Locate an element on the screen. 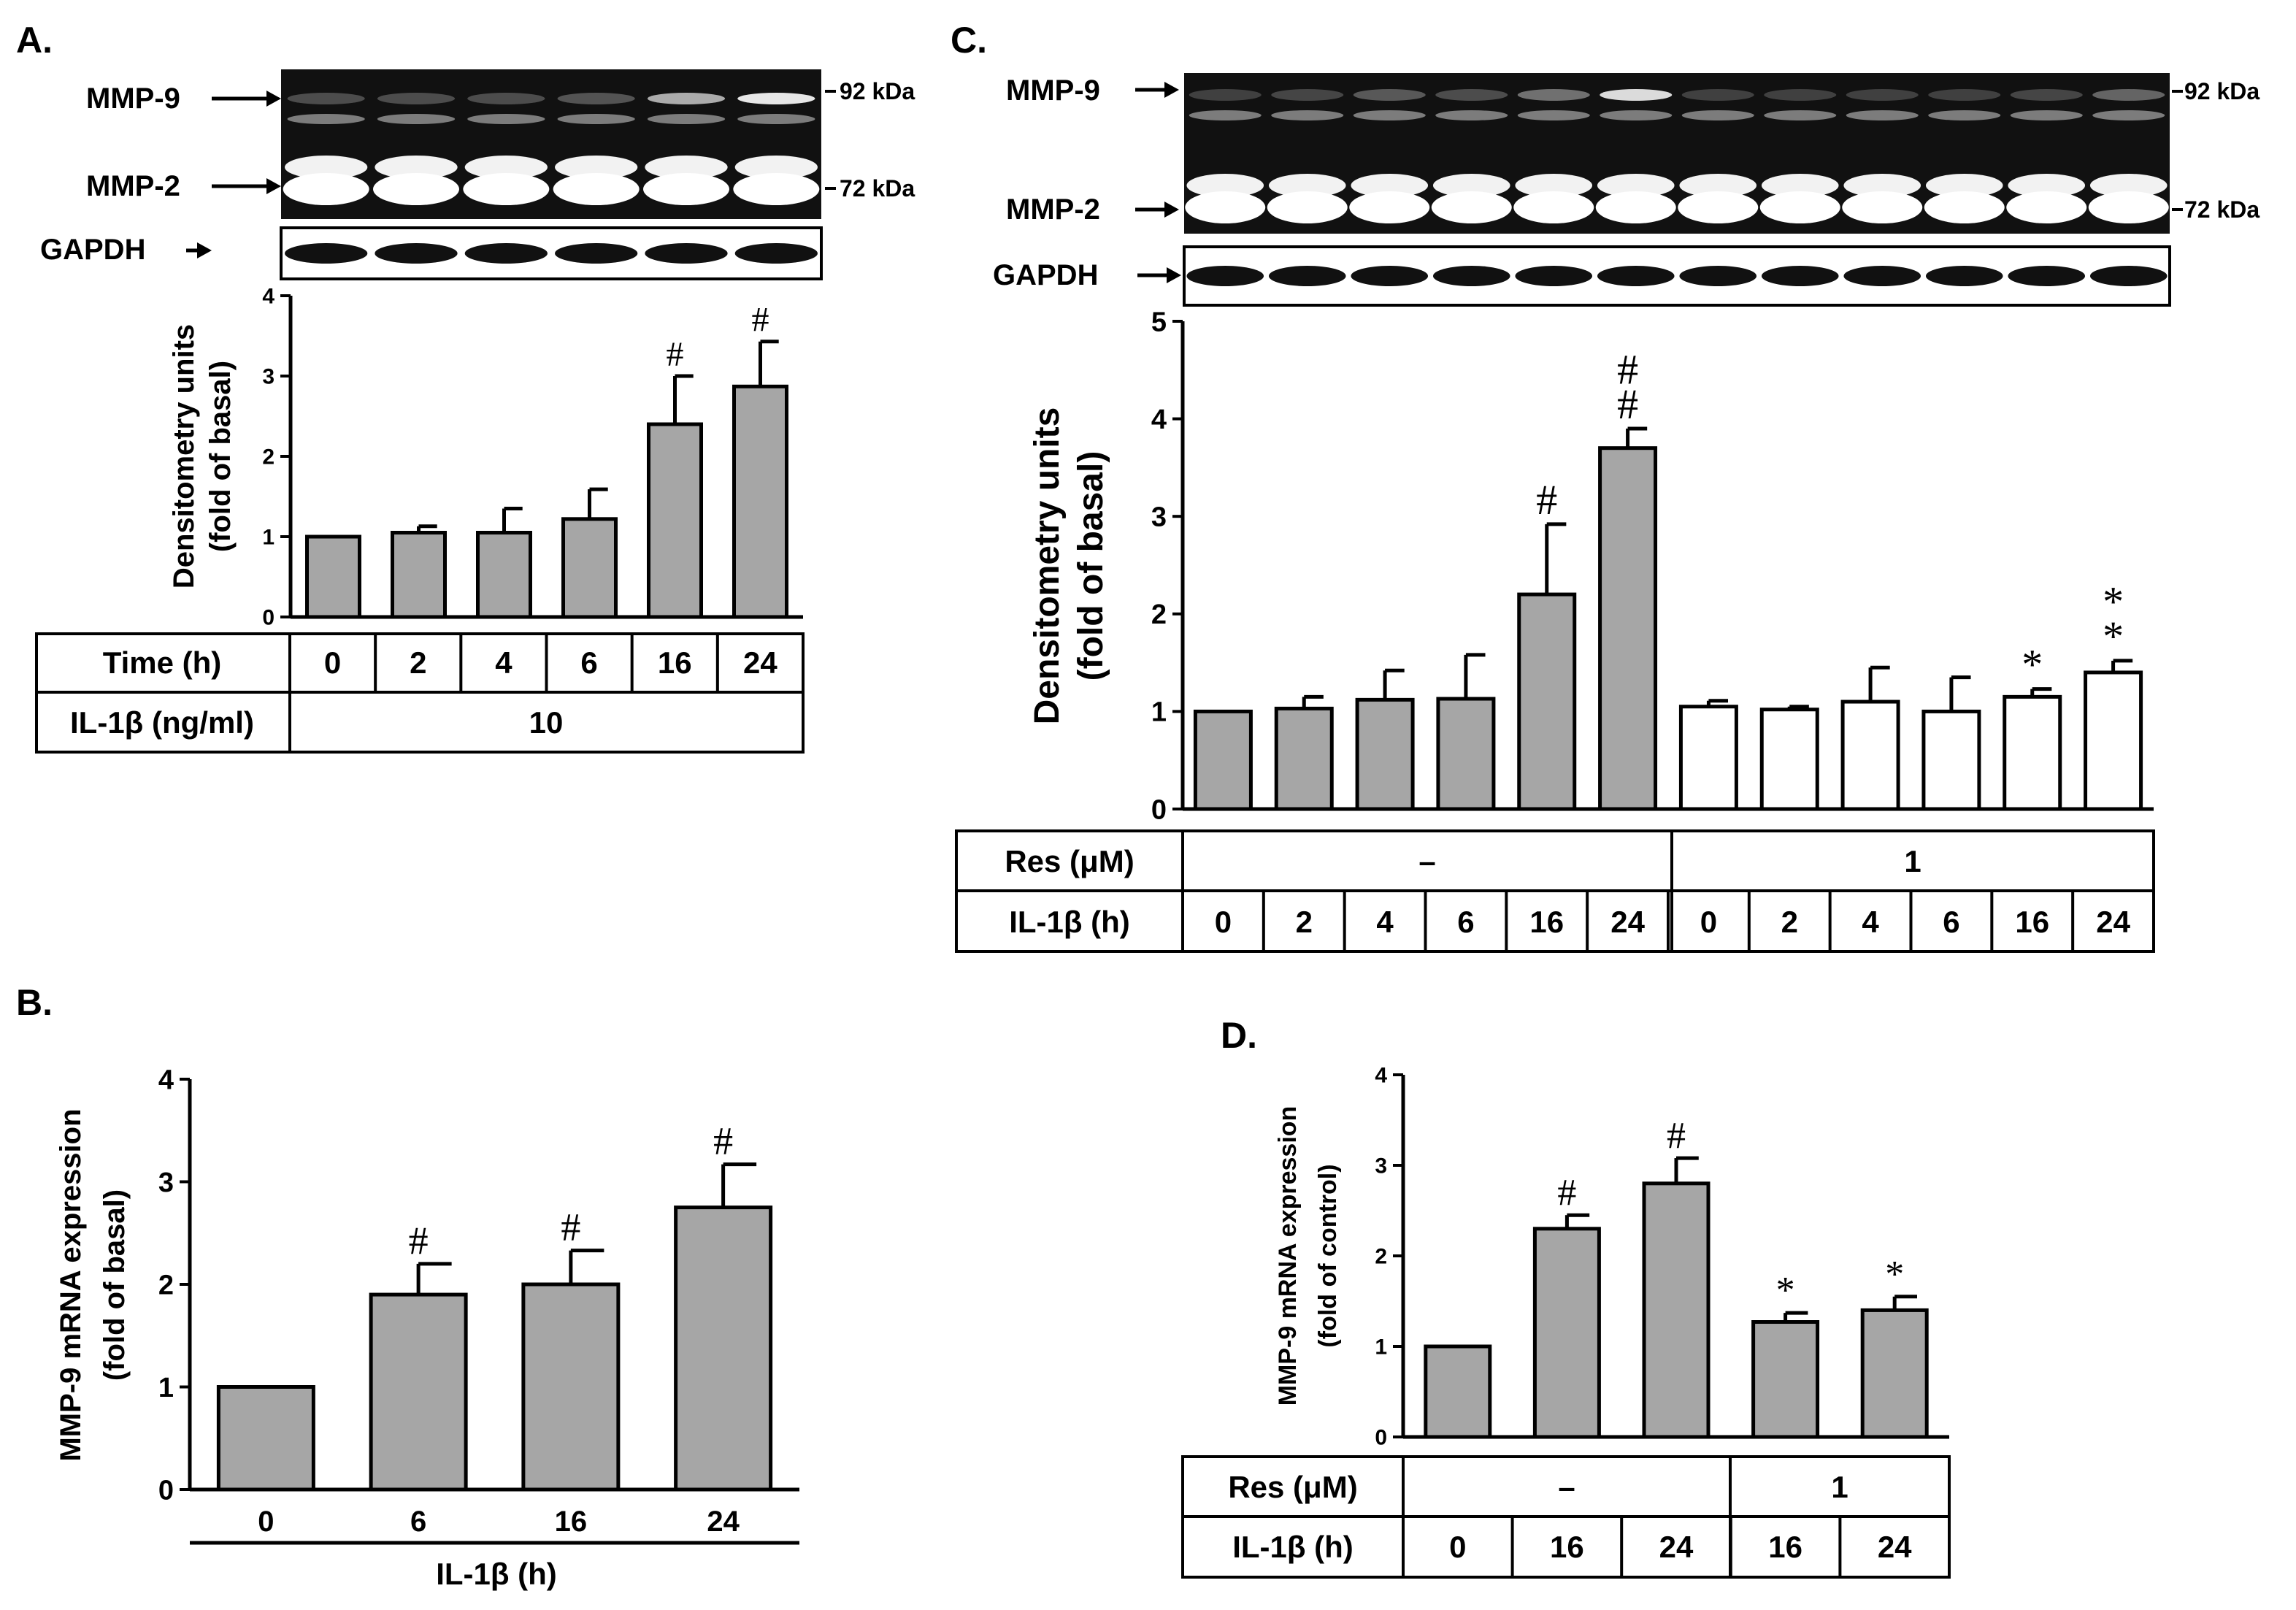 This screenshot has height=1610, width=2296. blot-c-mmp9-label: MMP-9 is located at coordinates (1053, 90).